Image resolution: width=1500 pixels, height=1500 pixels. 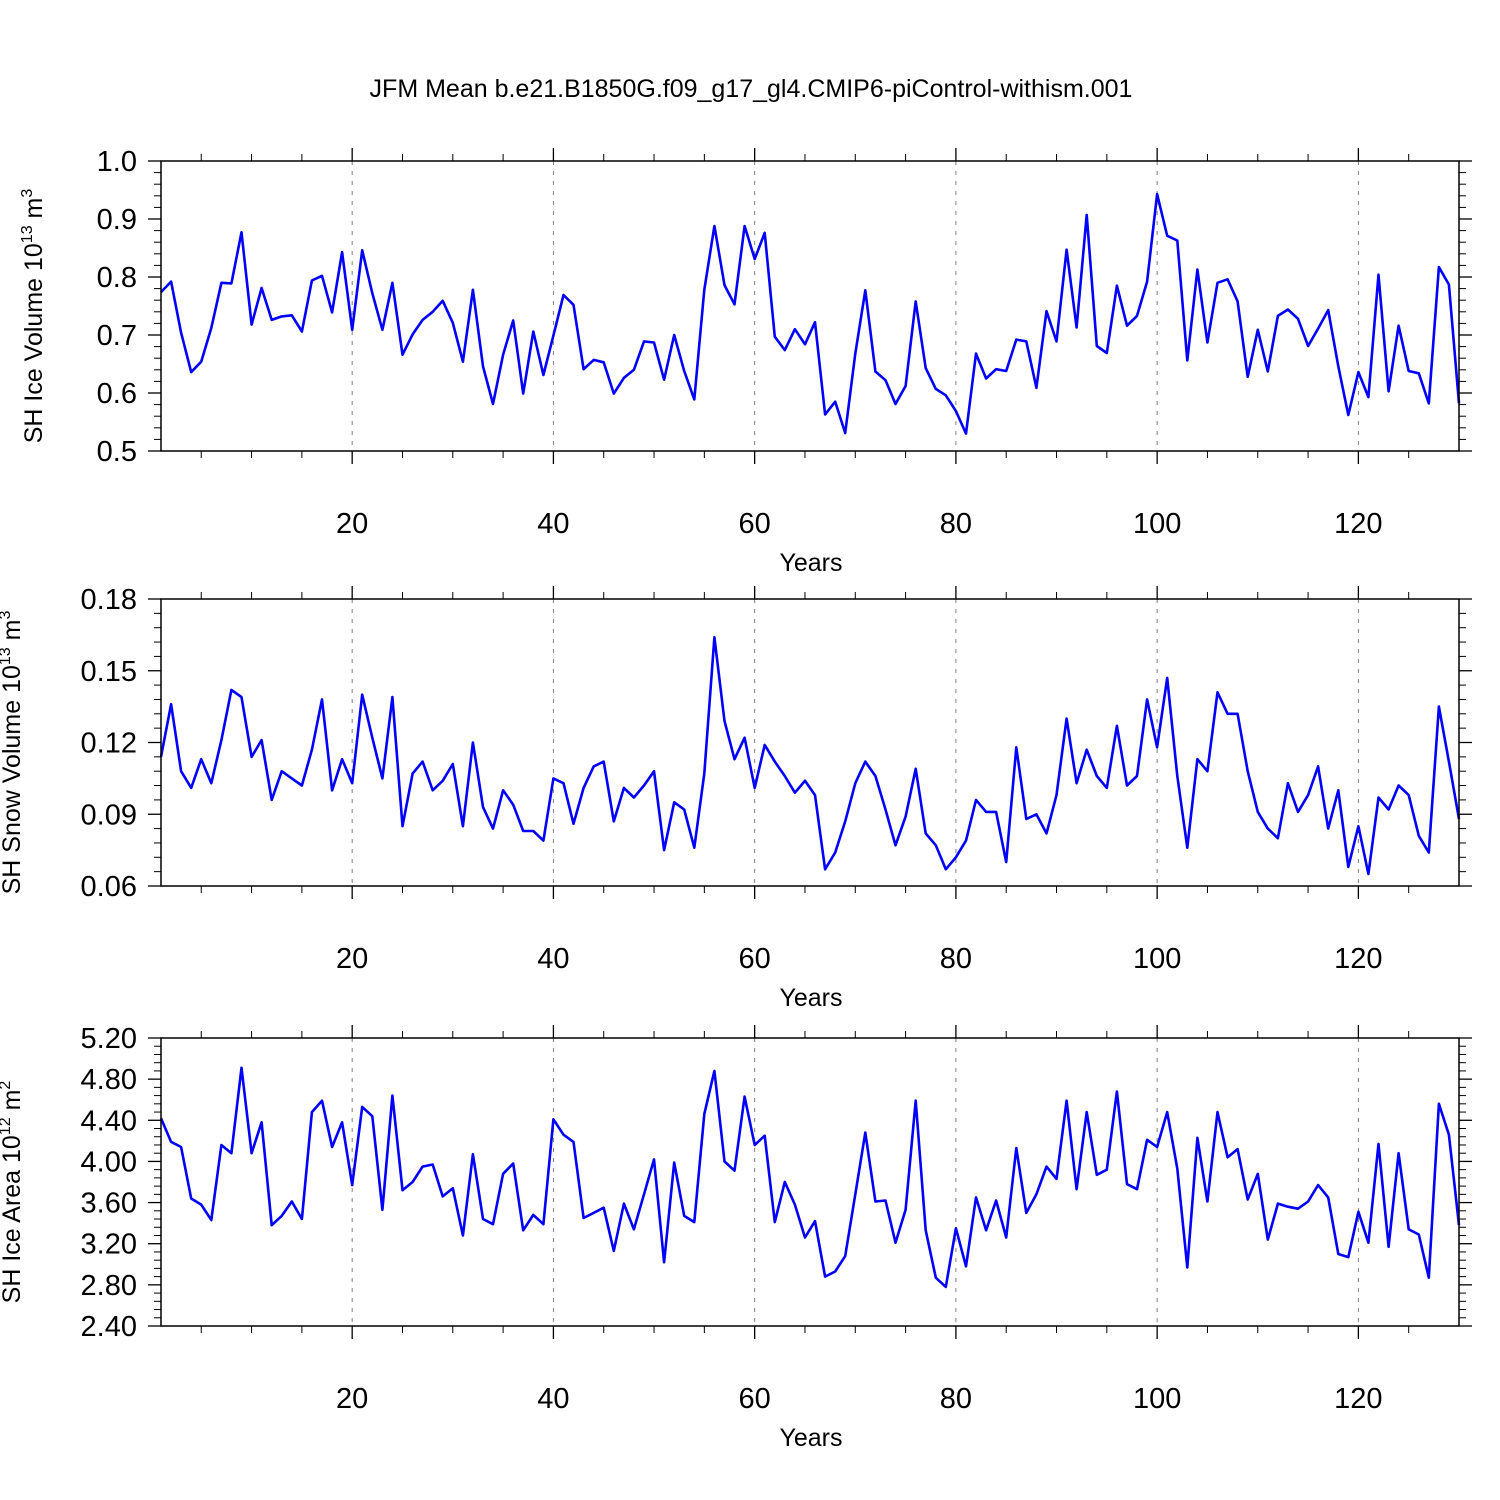 What do you see at coordinates (109, 815) in the screenshot?
I see `y-tick-label: 0.09` at bounding box center [109, 815].